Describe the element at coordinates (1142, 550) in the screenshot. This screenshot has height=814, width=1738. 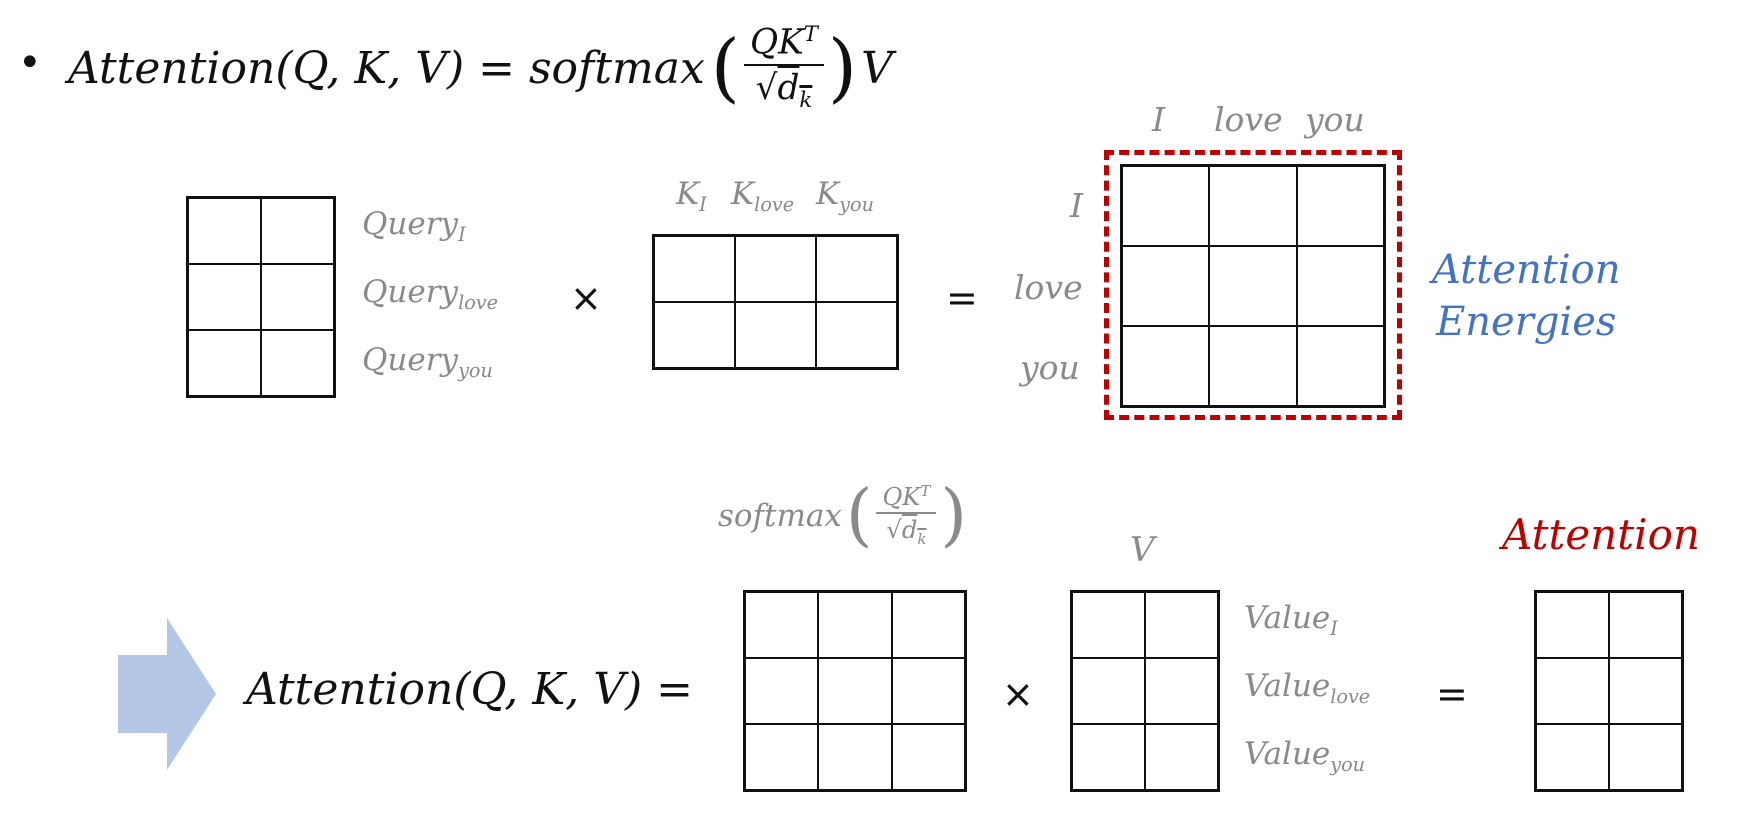
I see `v-label: V` at that location.